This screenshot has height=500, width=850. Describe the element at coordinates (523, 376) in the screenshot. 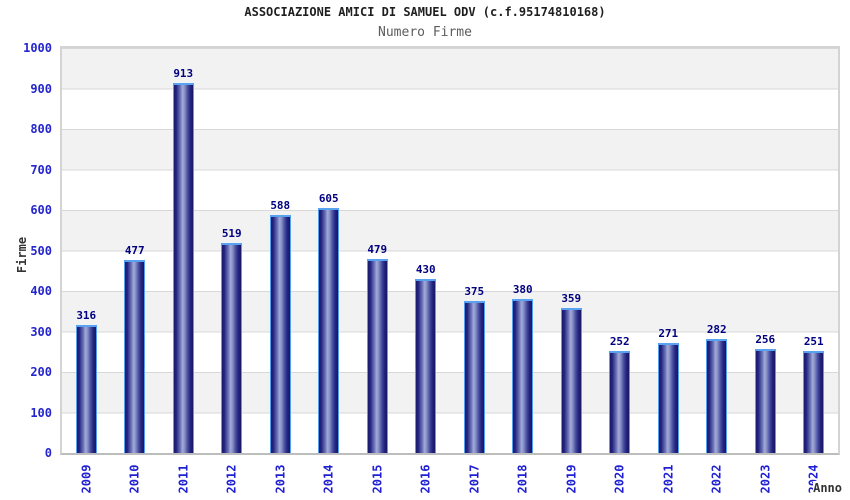

I see `bar-2018` at that location.